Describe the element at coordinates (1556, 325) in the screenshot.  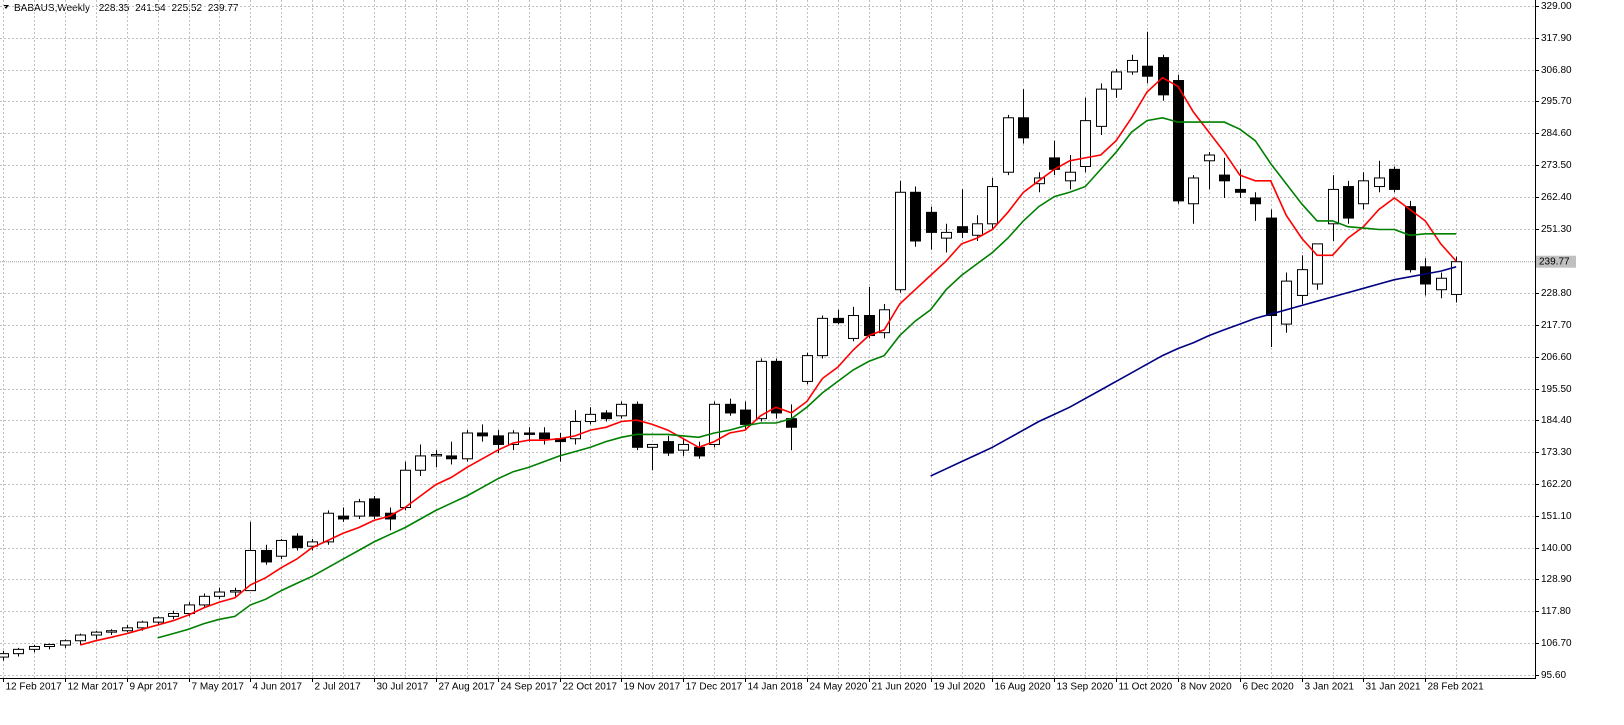
I see `y-tick-label: 217.70` at that location.